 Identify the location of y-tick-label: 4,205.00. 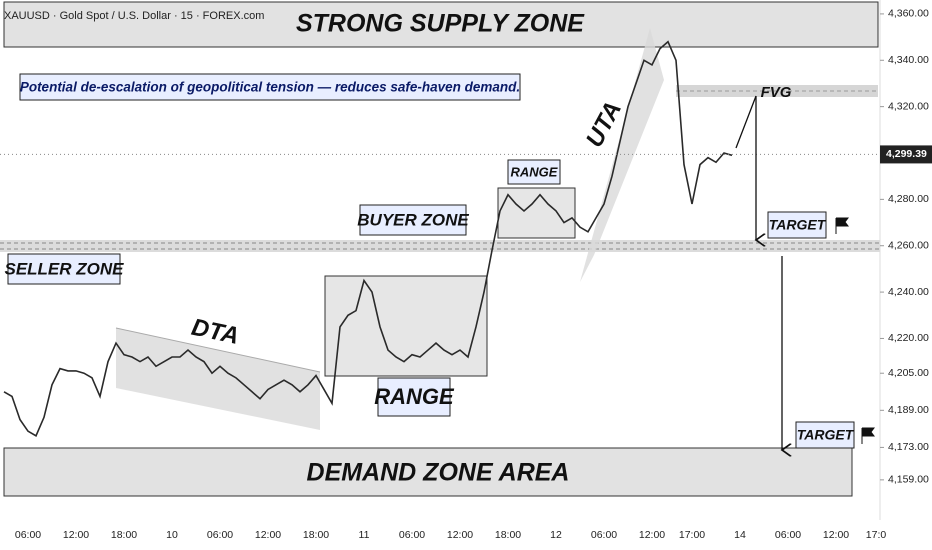
(908, 373).